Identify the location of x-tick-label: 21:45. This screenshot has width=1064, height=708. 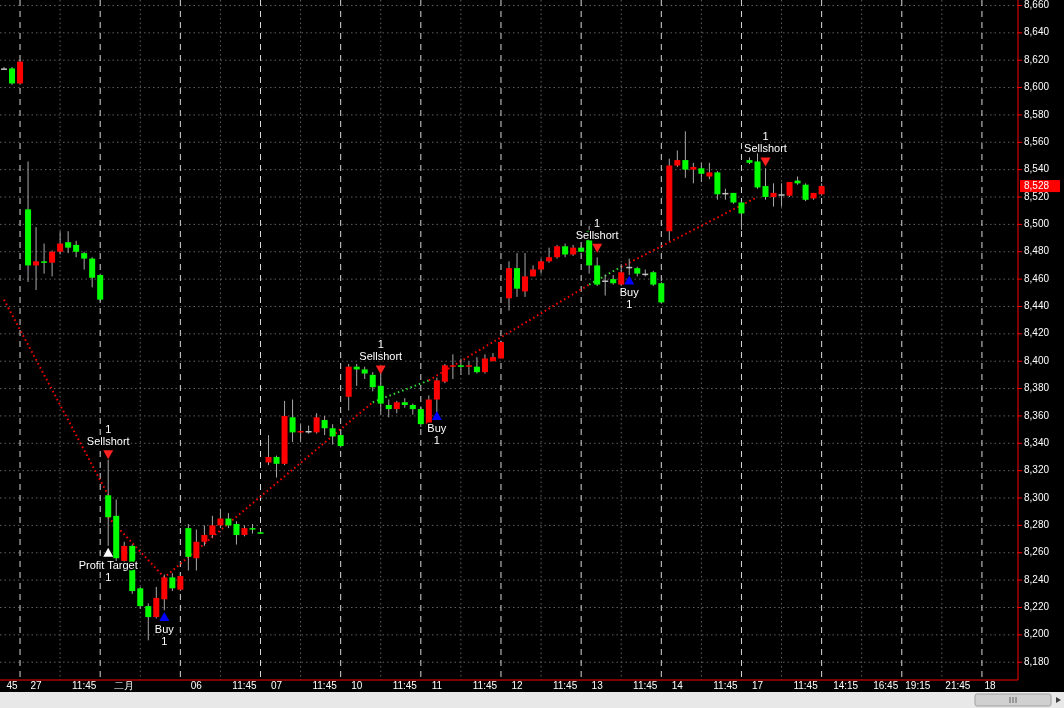
(958, 685).